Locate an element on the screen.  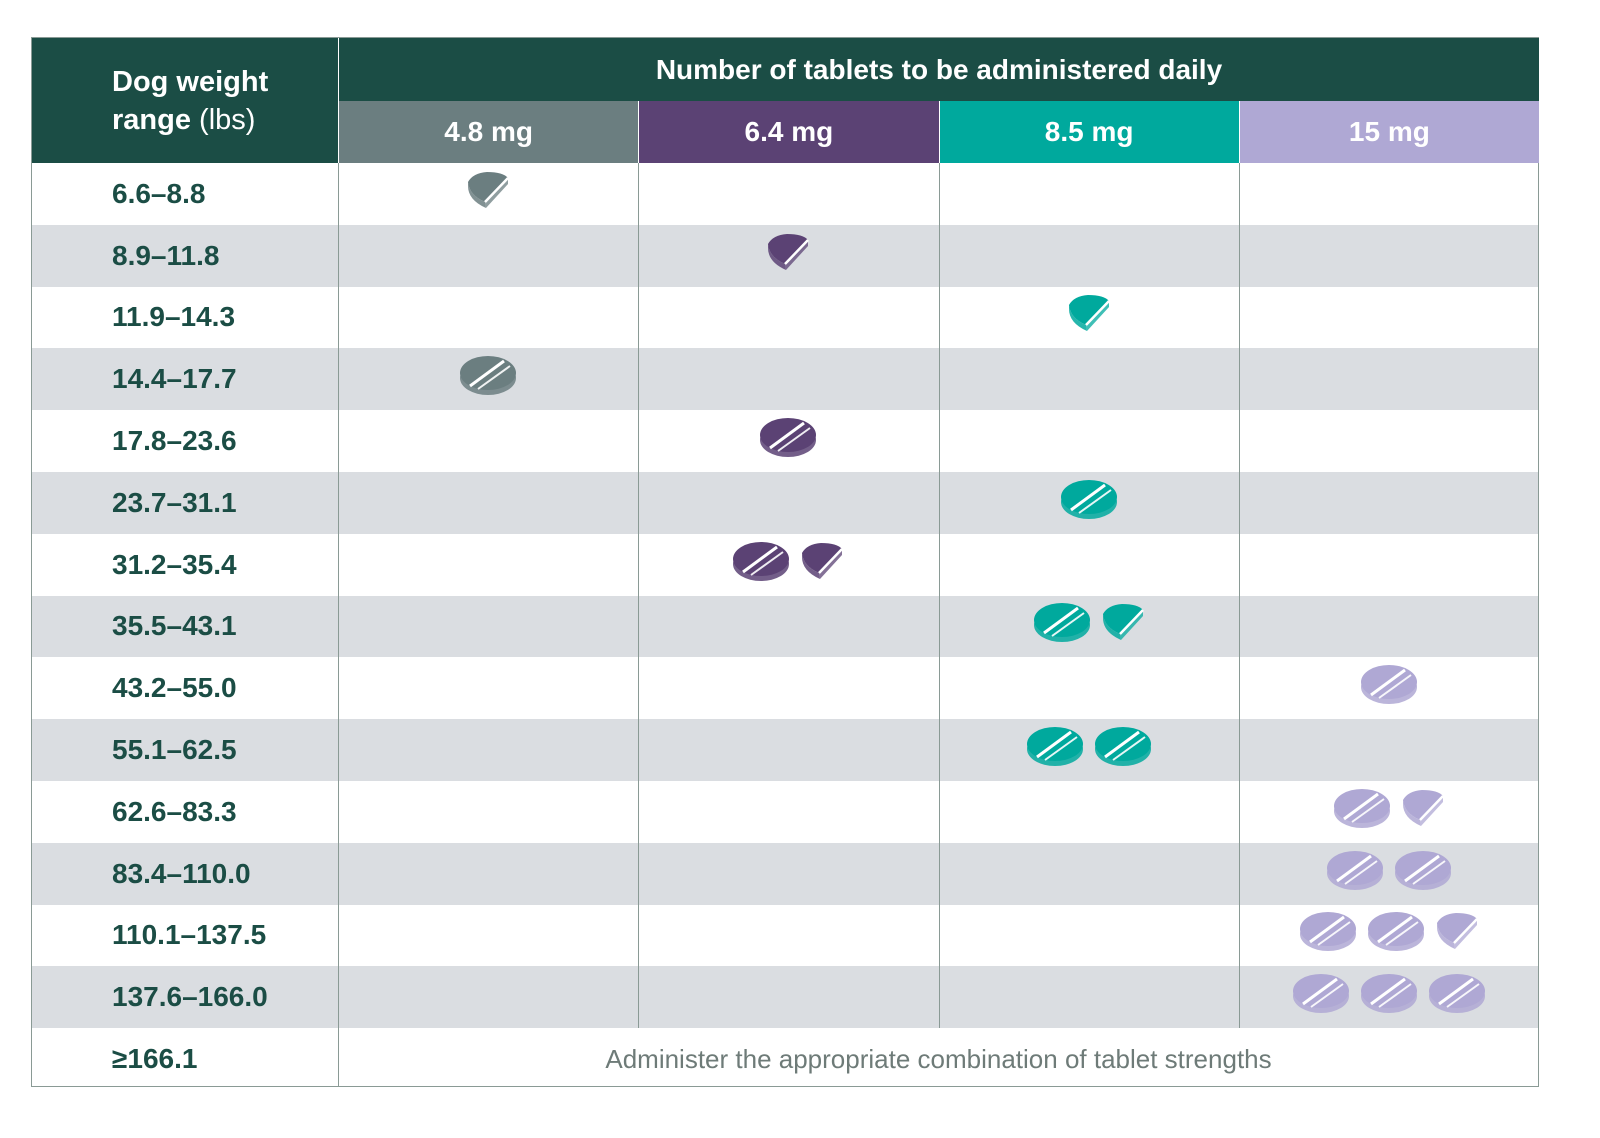
table-row: 137.6–166.0 is located at coordinates (785, 997).